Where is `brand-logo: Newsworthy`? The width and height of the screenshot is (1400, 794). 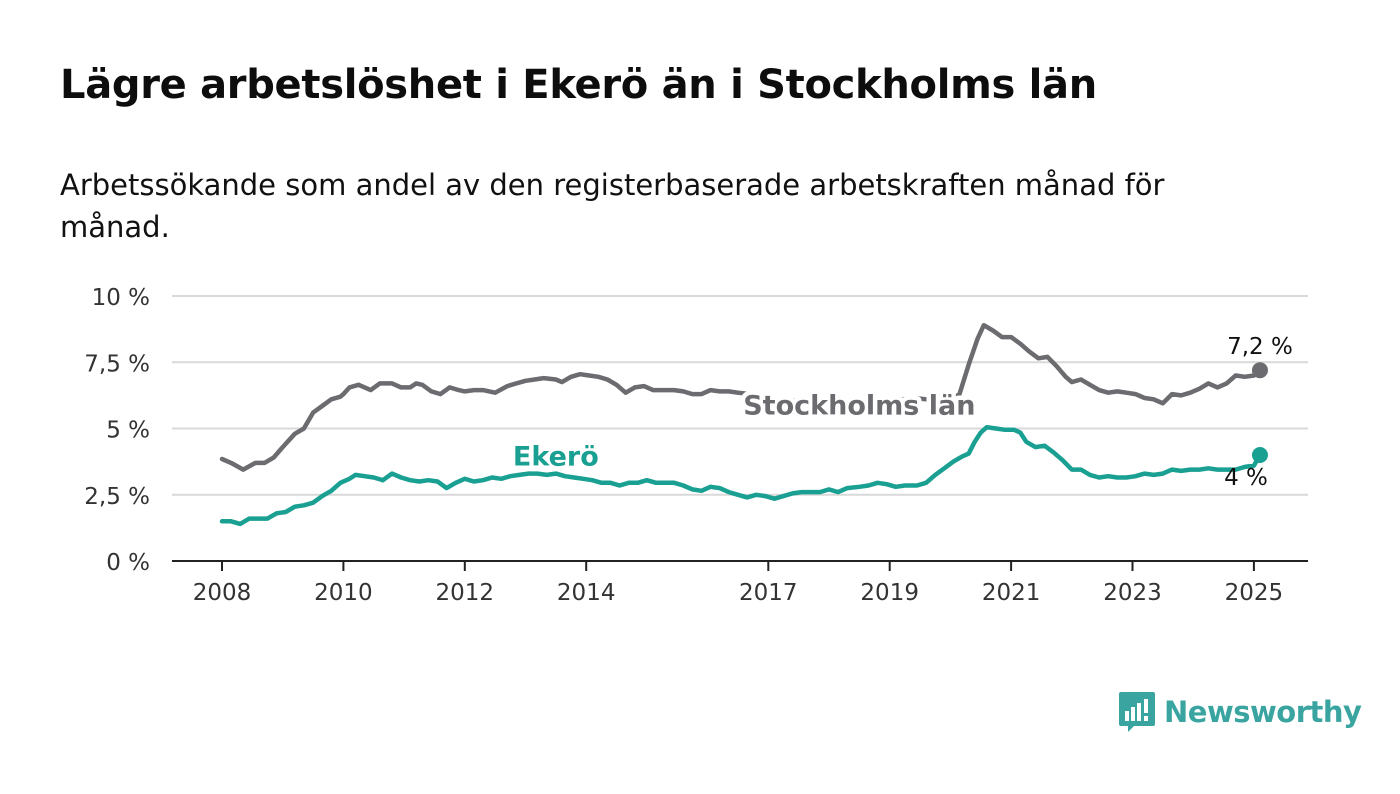 brand-logo: Newsworthy is located at coordinates (1240, 712).